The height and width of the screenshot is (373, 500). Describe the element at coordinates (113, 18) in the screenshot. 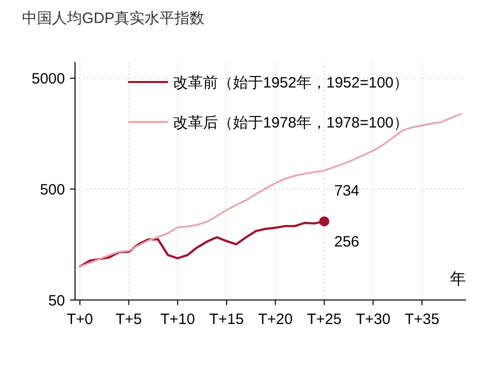

I see `chart-title: 中国人均GDP真实水平指数` at that location.